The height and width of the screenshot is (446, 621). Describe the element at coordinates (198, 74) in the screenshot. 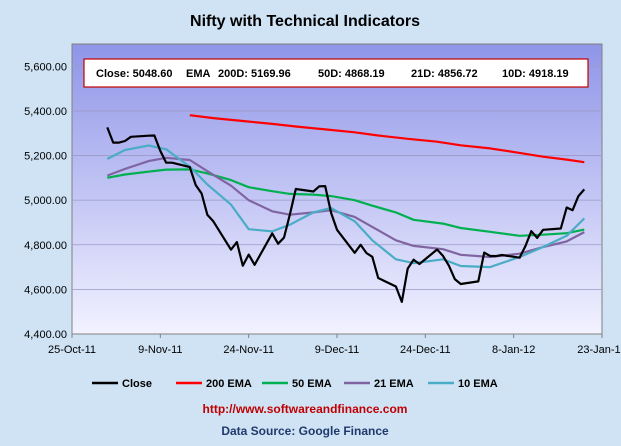

I see `info-ema-label: EMA` at that location.